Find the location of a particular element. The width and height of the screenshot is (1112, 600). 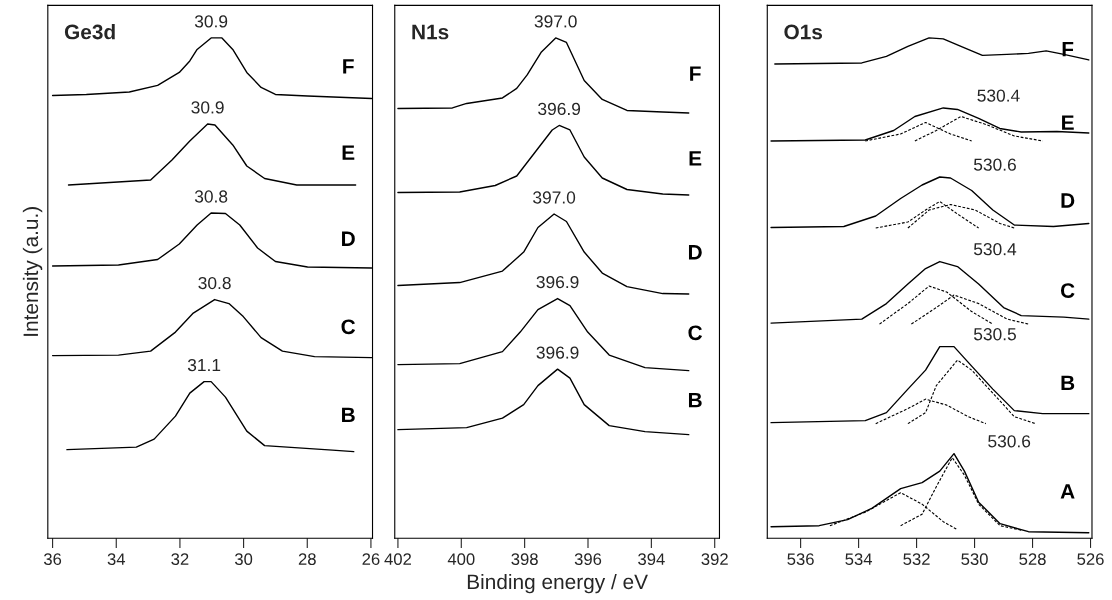

x-tick-label: 534 is located at coordinates (859, 559).